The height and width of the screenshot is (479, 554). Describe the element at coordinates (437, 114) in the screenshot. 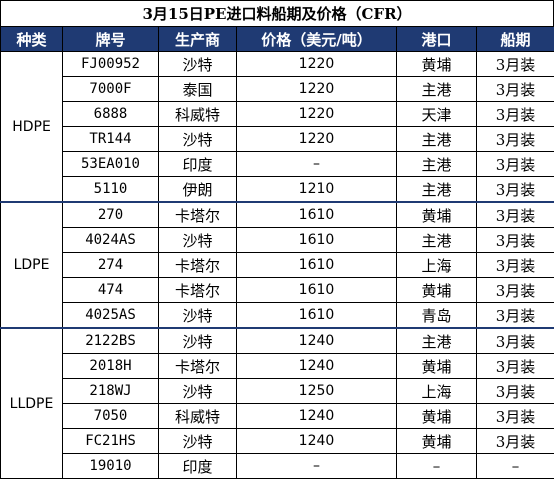

I see `port-cell: 天津` at that location.